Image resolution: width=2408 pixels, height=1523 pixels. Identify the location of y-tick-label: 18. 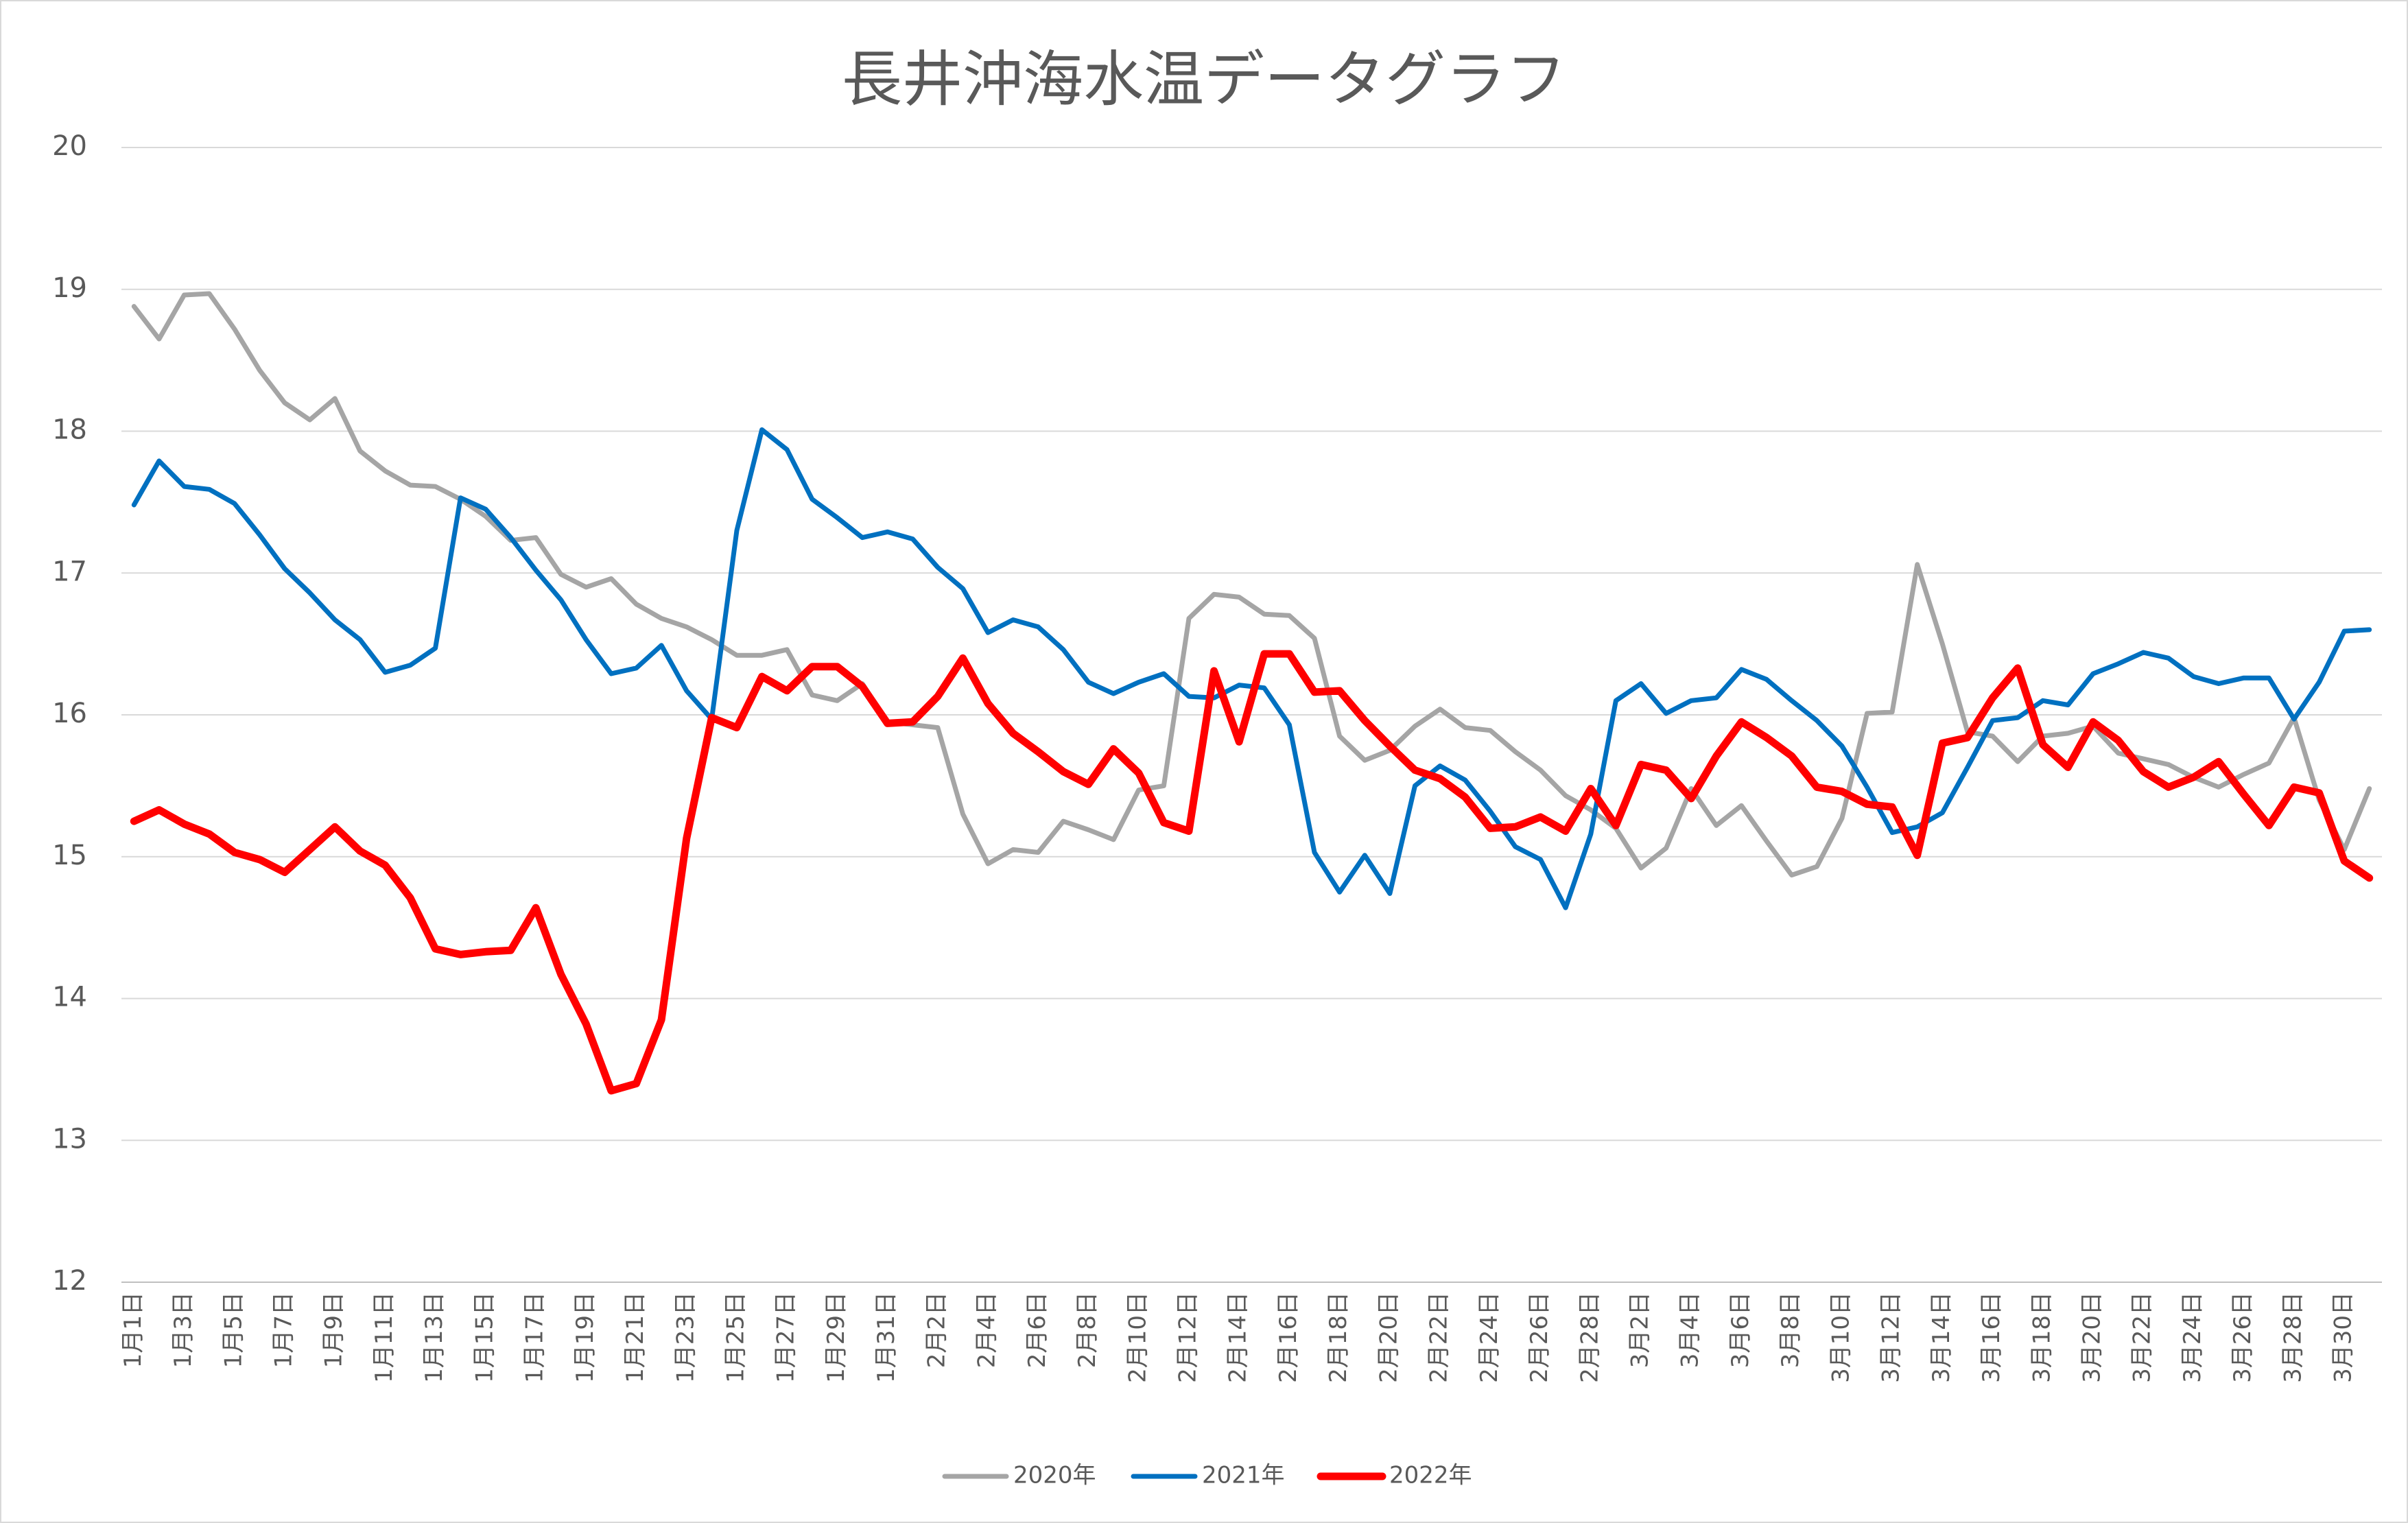
(69, 430).